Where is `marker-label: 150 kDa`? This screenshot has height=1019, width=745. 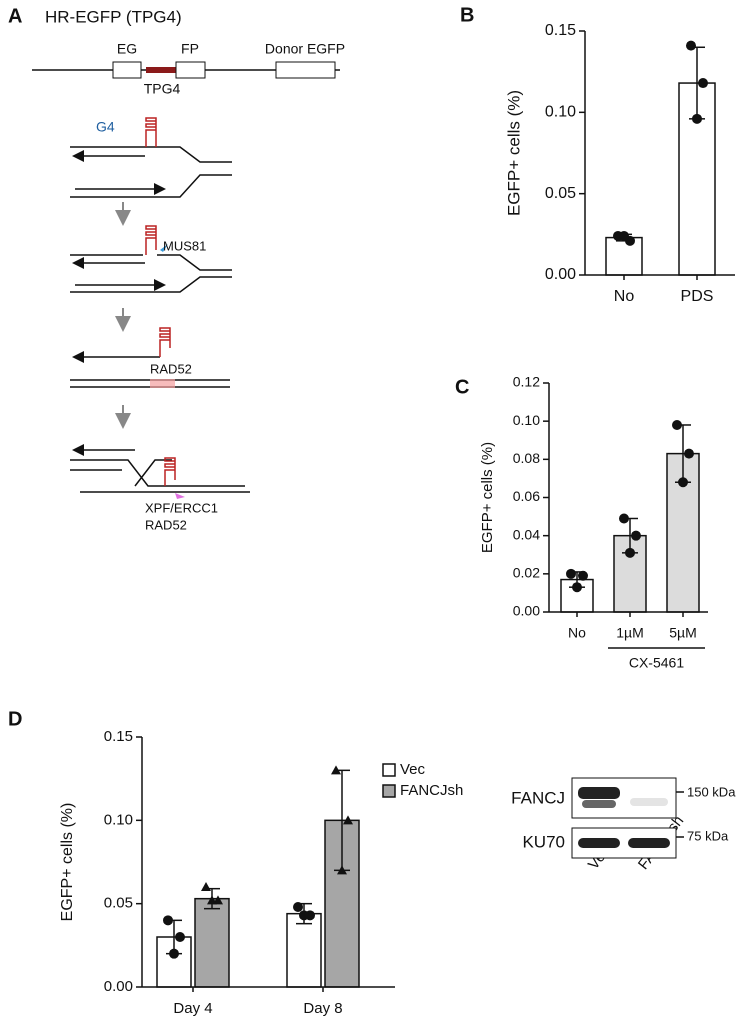 marker-label: 150 kDa is located at coordinates (711, 791).